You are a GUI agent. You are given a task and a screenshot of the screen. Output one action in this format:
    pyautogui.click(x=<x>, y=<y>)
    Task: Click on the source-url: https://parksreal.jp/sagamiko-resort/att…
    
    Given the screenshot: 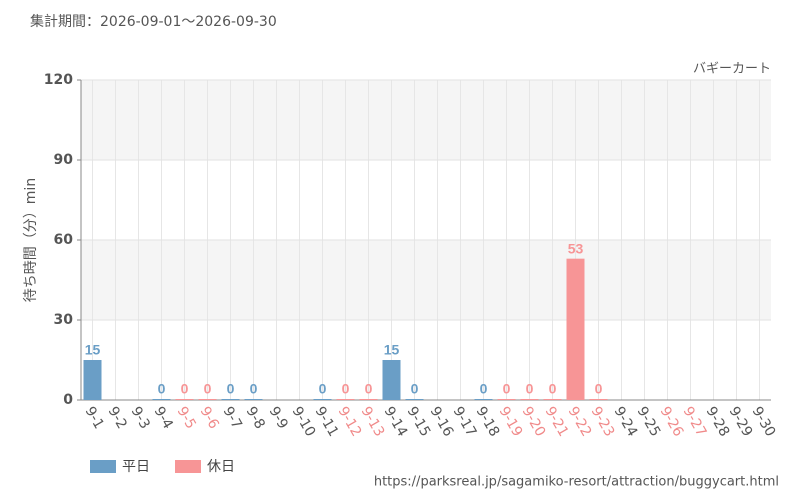 What is the action you would take?
    pyautogui.click(x=576, y=482)
    